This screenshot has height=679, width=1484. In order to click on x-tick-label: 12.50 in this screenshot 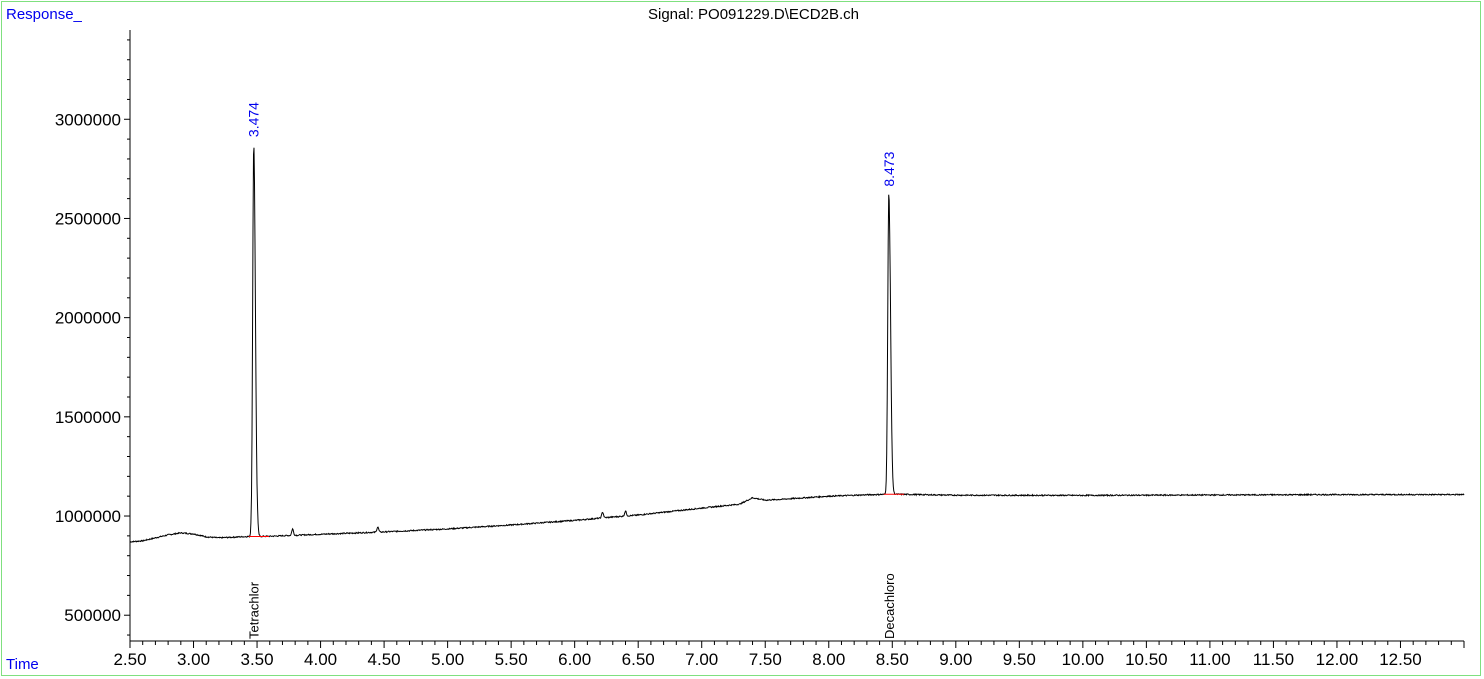, I will do `click(1400, 659)`.